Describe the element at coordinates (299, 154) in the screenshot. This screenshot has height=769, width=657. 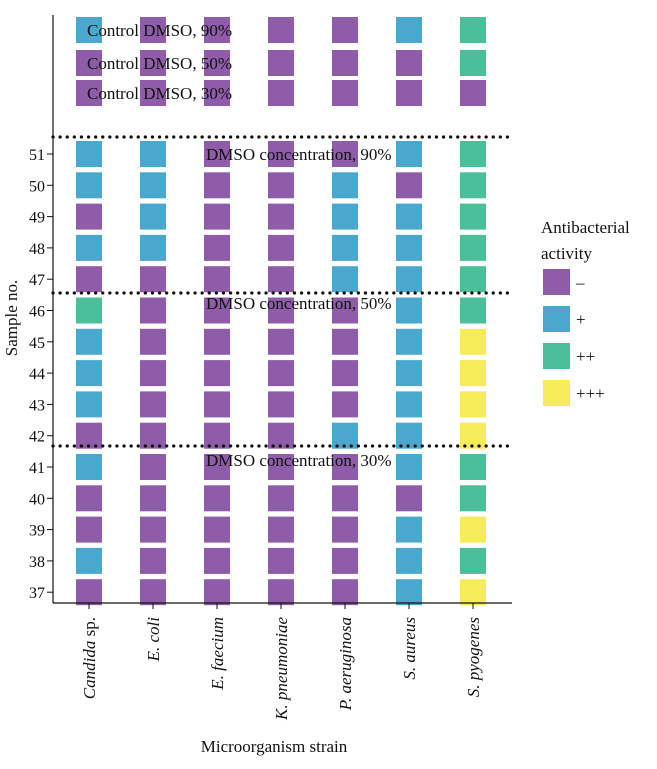
I see `group-label: DMSO concentration, 90%` at that location.